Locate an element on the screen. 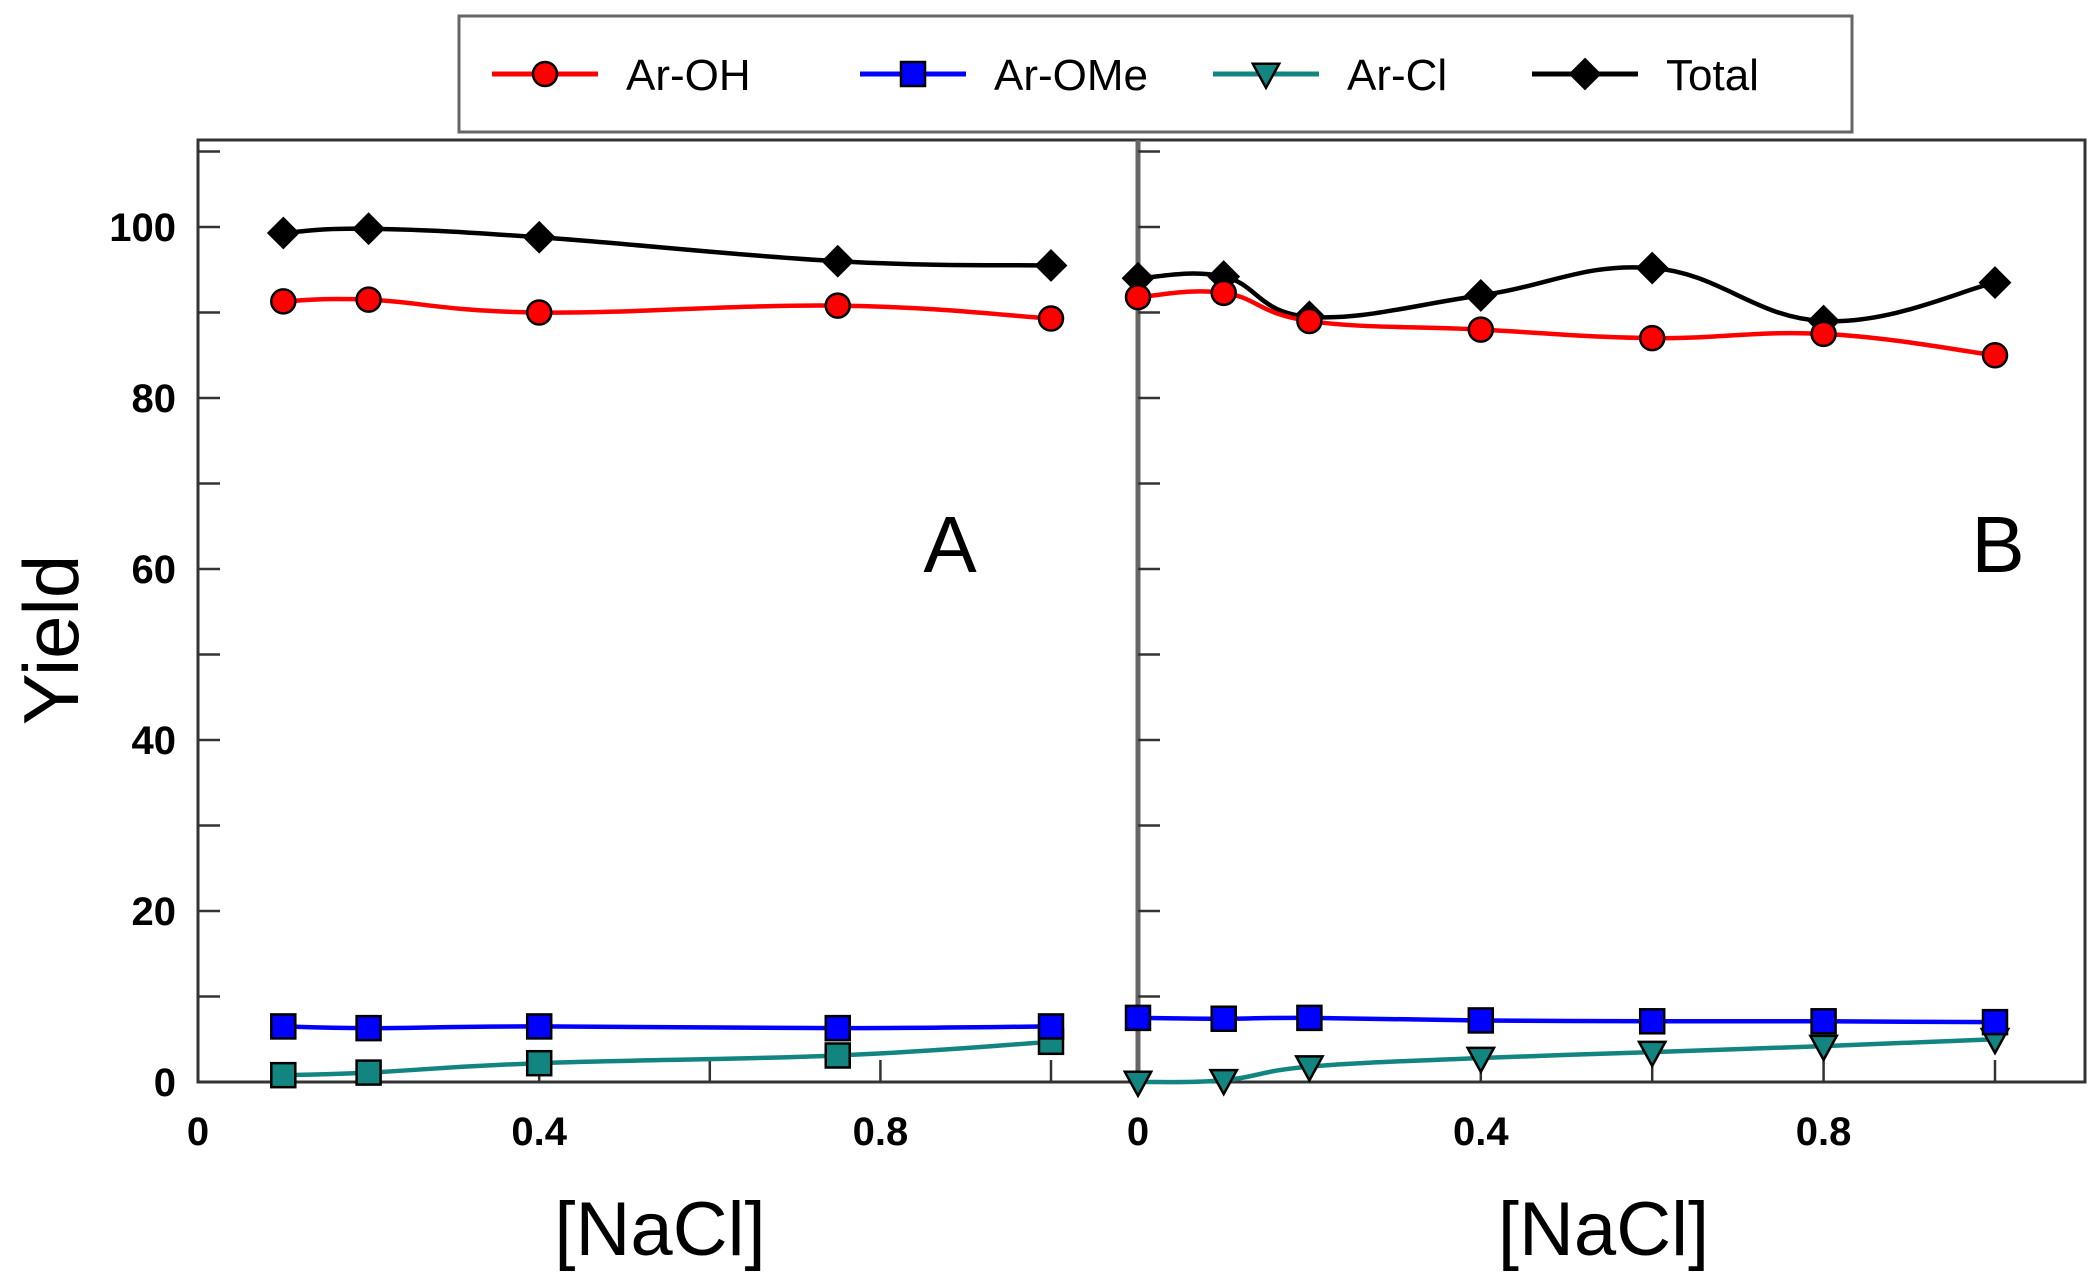 This screenshot has width=2097, height=1288. legend-label: Ar-OH is located at coordinates (688, 75).